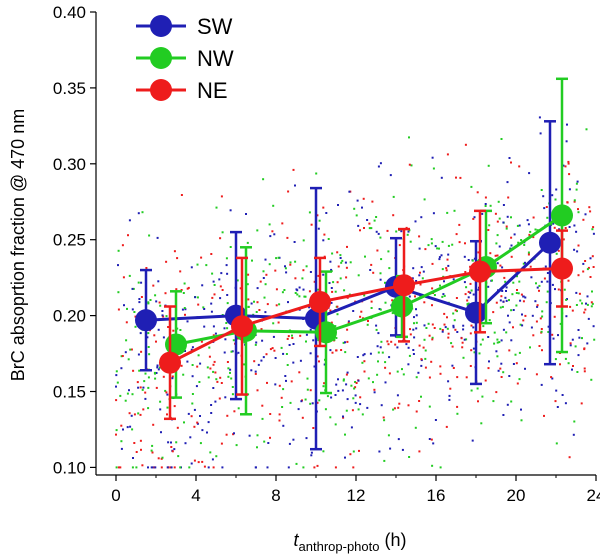  What do you see at coordinates (184, 26) in the screenshot?
I see `legend-item-sw: SW` at bounding box center [184, 26].